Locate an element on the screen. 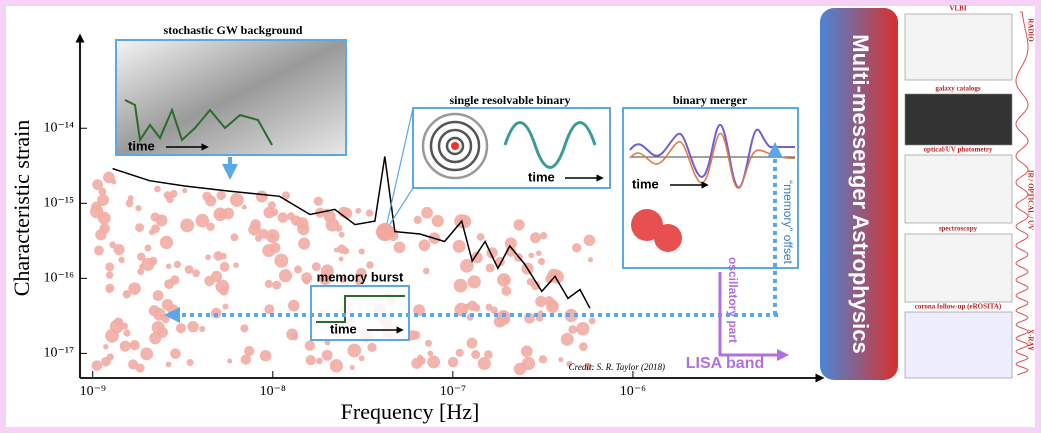  y-label: Characteristic strain is located at coordinates (21, 208).